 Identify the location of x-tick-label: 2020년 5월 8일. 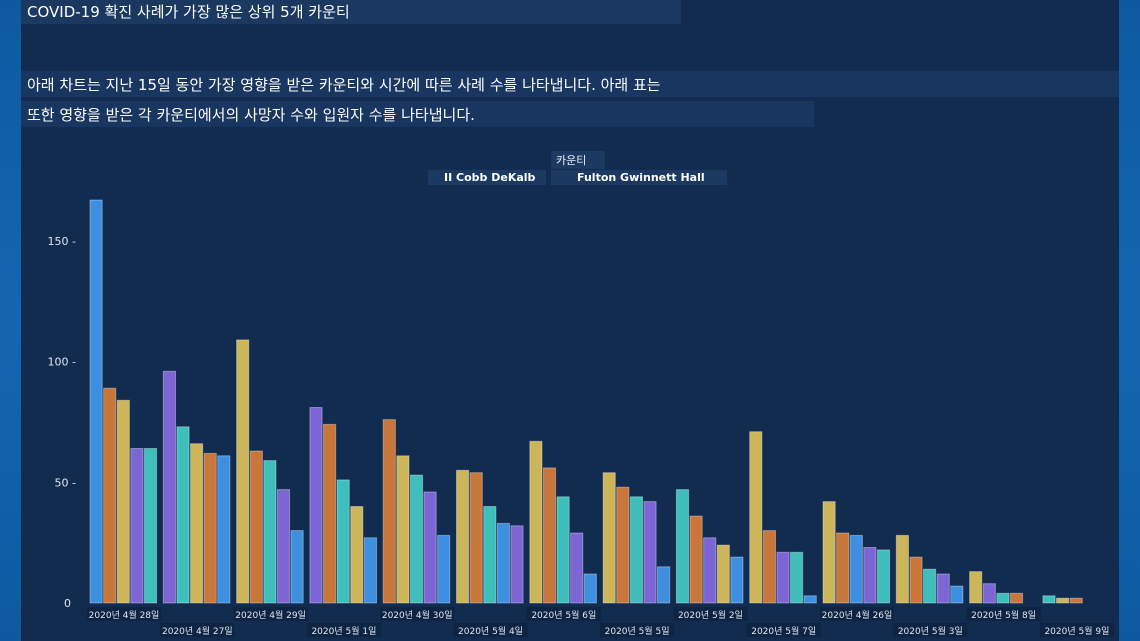
(1003, 615).